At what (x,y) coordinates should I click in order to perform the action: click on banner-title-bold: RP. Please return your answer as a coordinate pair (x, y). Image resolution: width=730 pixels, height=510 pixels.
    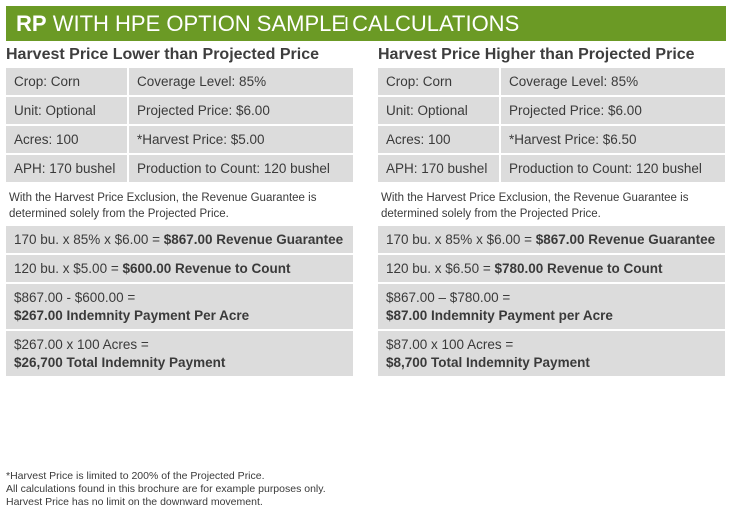
    Looking at the image, I should click on (31, 23).